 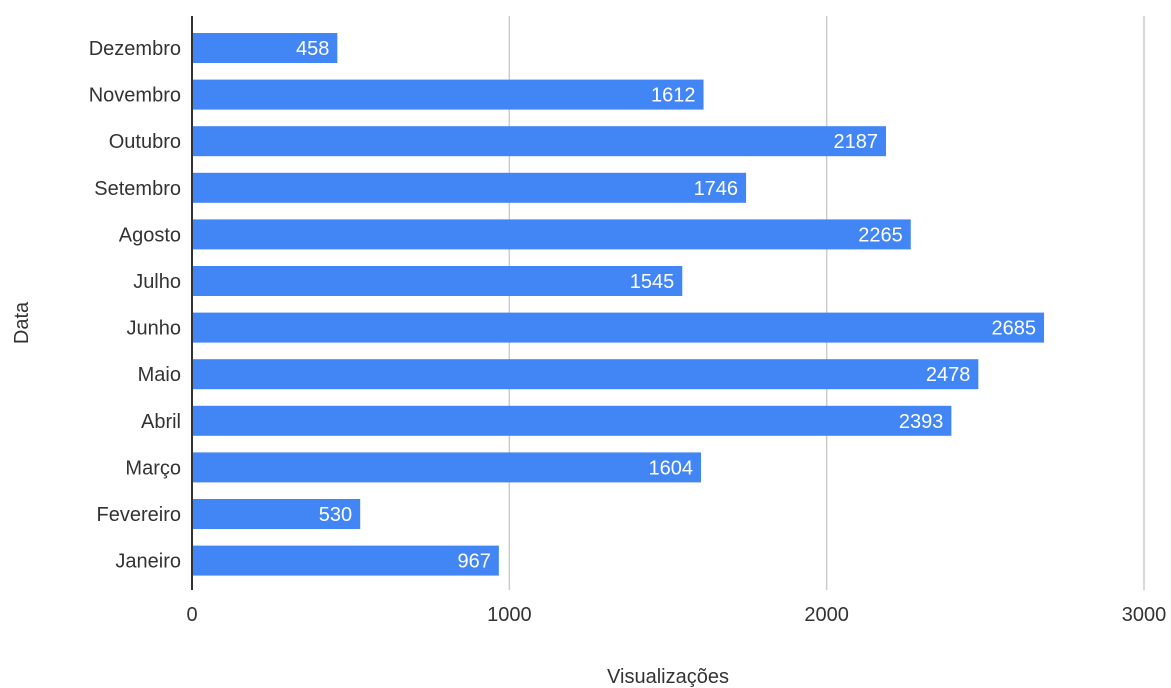 I want to click on bar-novembro, so click(x=448, y=94).